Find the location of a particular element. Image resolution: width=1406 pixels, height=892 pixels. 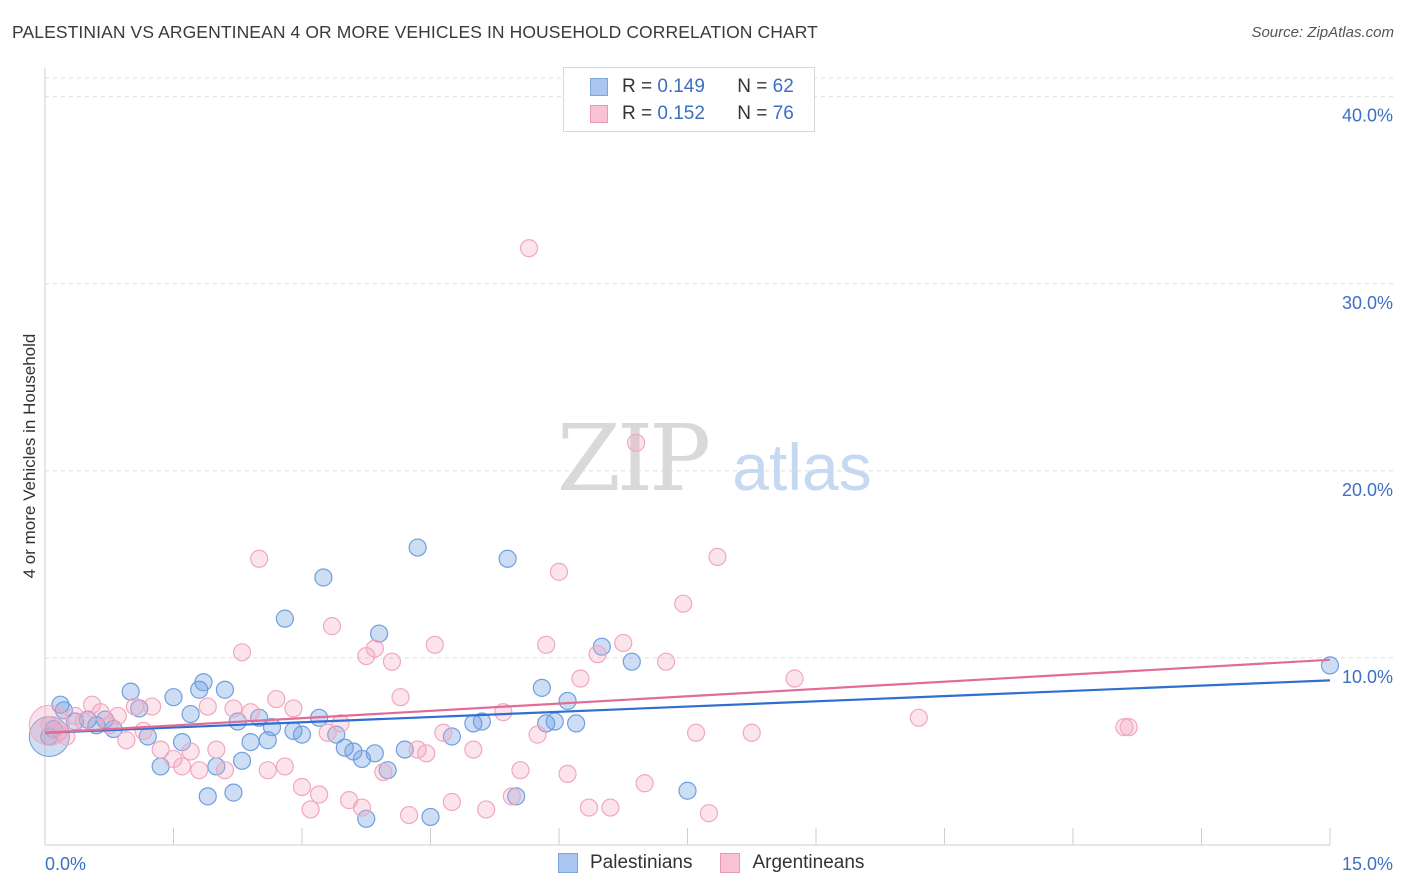

series-swatch-argentineans is located at coordinates (730, 863).